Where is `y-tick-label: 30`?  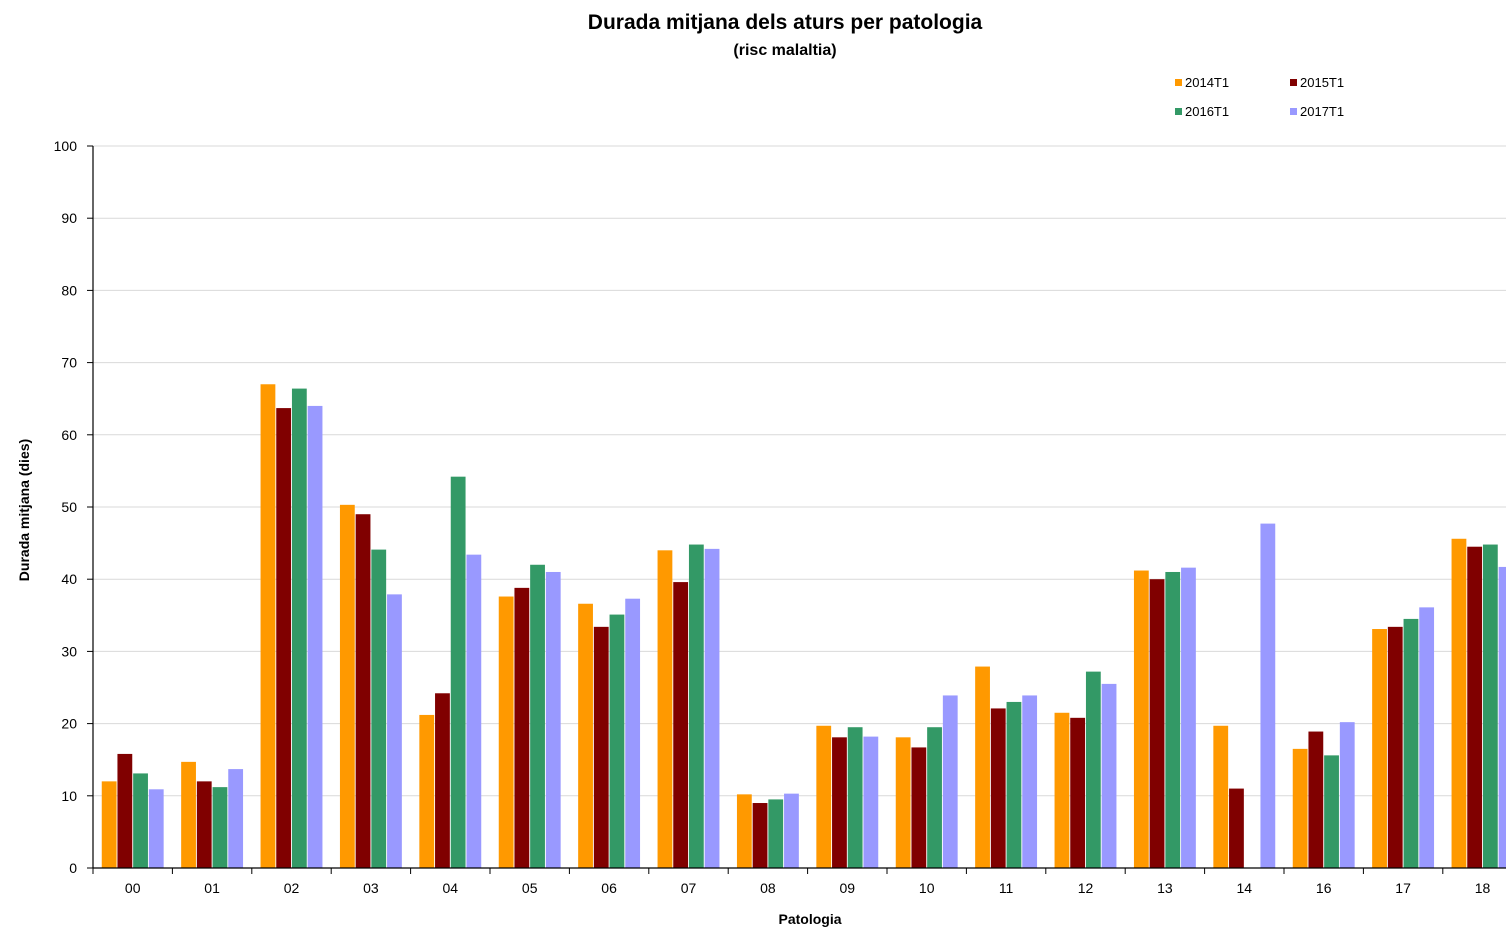 y-tick-label: 30 is located at coordinates (69, 651).